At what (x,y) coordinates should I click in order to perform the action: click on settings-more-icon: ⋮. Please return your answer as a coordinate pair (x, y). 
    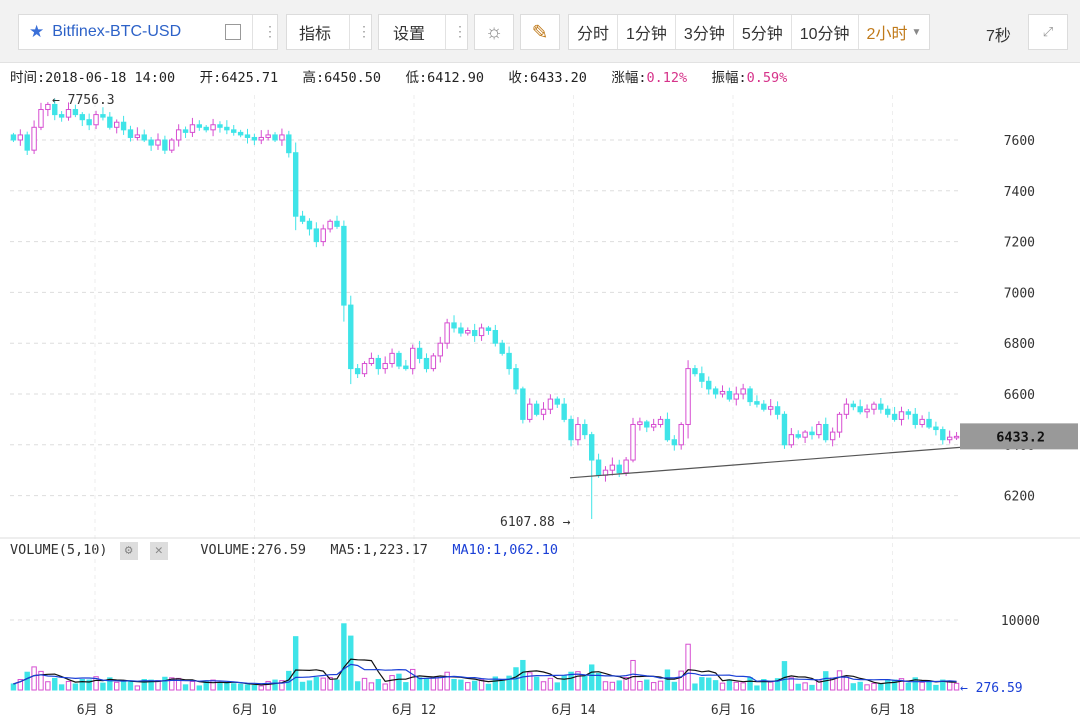
    Looking at the image, I should click on (460, 31).